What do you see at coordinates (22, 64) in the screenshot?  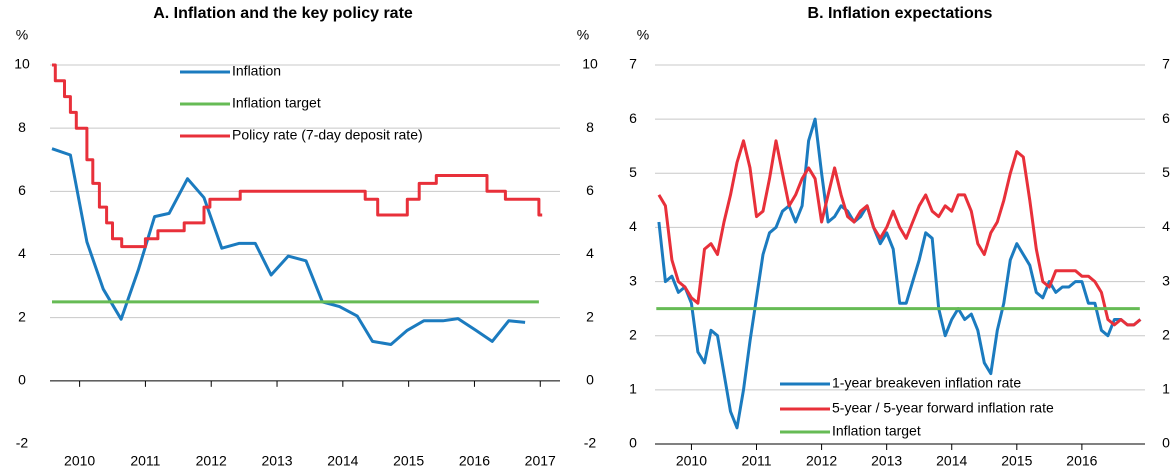 I see `y-tick-label: 10` at bounding box center [22, 64].